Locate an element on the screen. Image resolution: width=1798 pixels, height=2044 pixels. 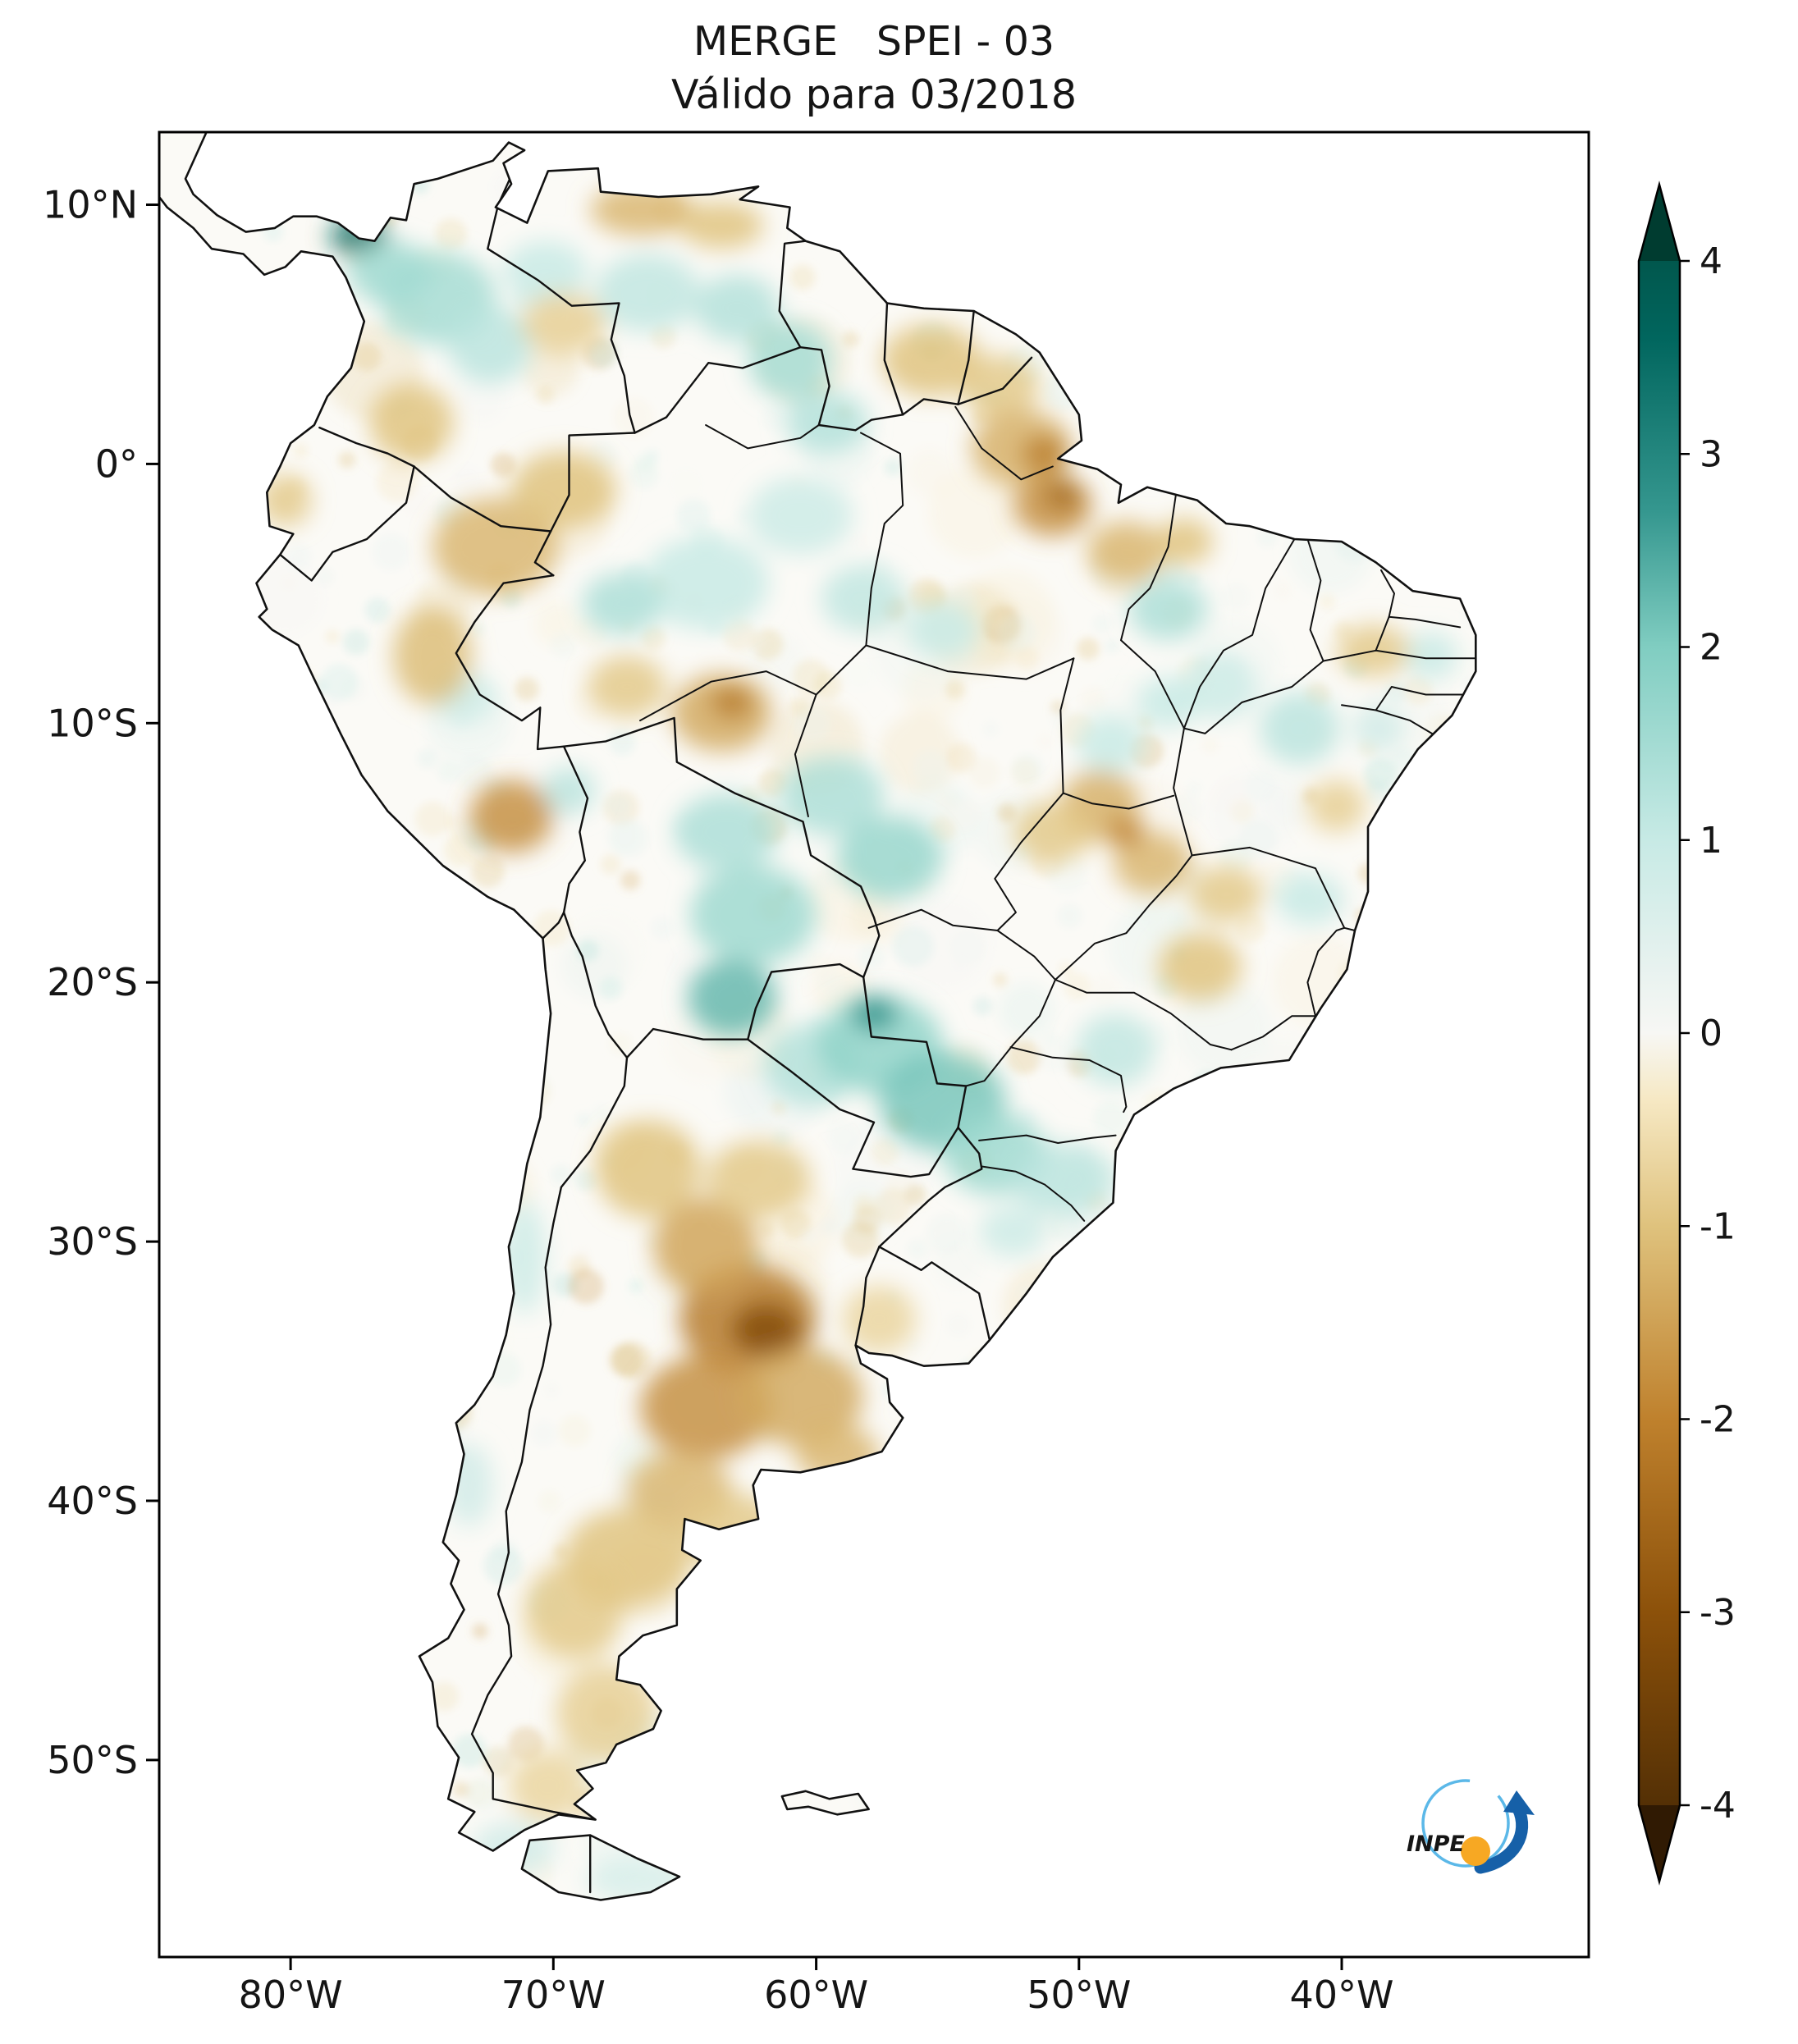
colorbar-tick-label: 3 is located at coordinates (1711, 454).